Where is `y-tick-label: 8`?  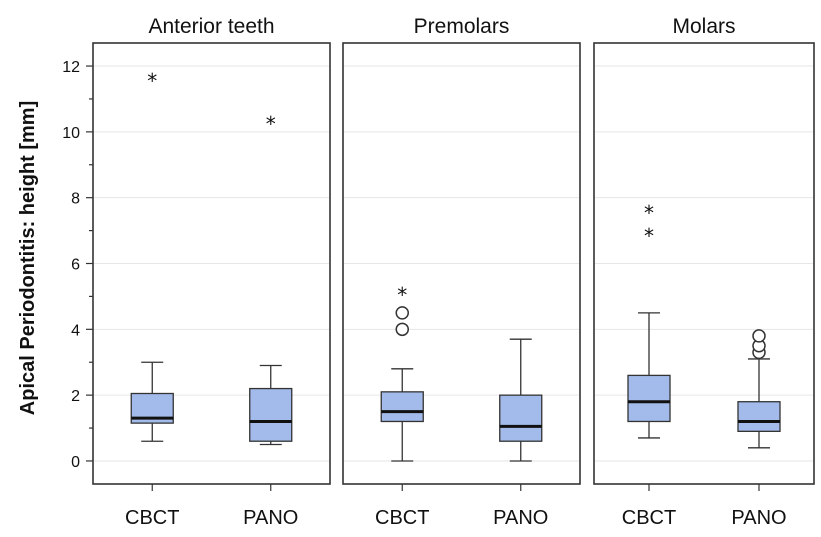 y-tick-label: 8 is located at coordinates (75, 199).